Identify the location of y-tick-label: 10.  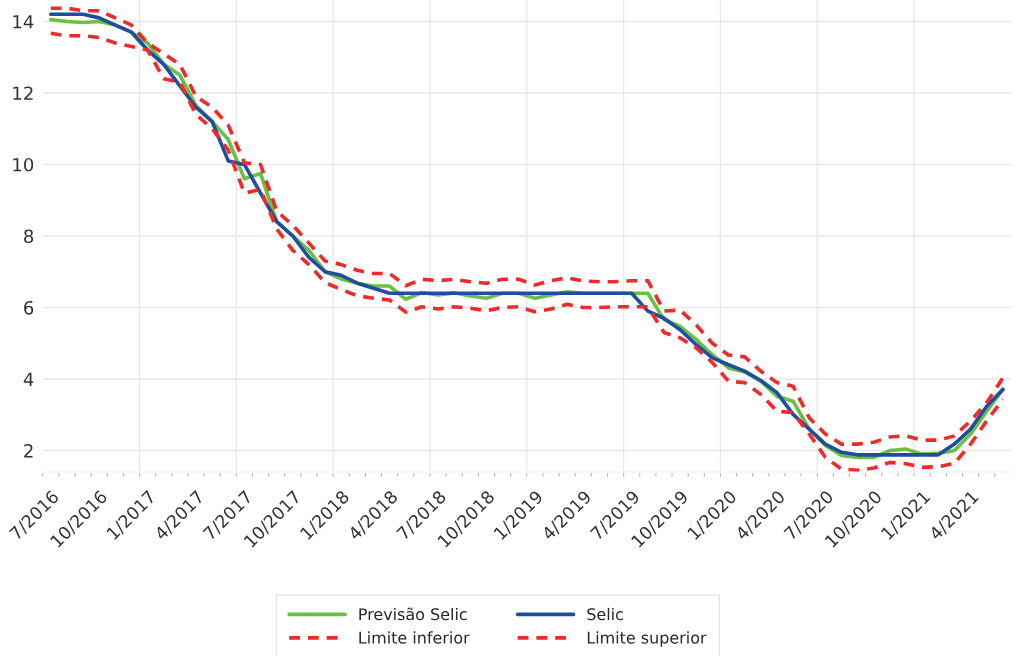
(23, 164).